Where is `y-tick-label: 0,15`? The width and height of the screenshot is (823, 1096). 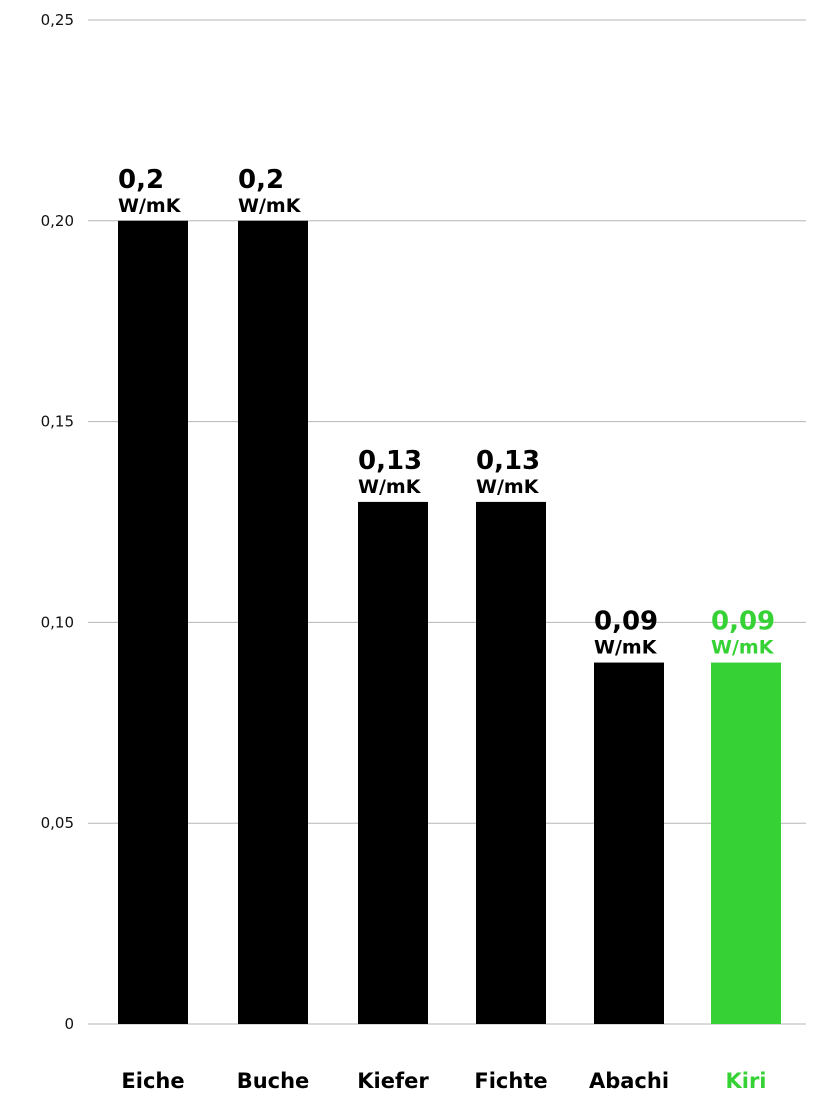
y-tick-label: 0,15 is located at coordinates (57, 422).